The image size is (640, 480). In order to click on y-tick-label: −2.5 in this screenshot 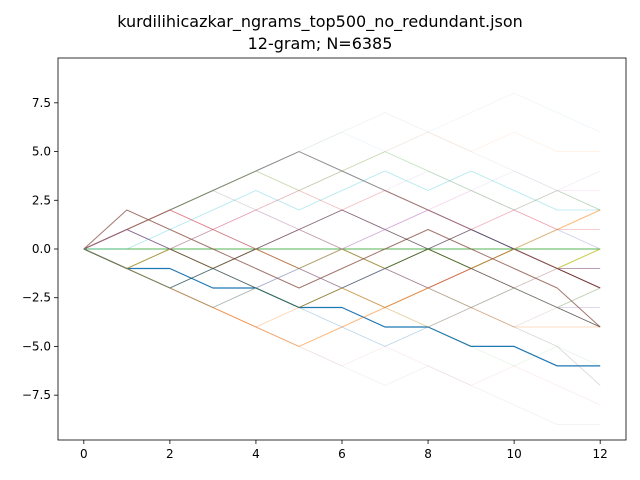, I will do `click(36, 298)`.